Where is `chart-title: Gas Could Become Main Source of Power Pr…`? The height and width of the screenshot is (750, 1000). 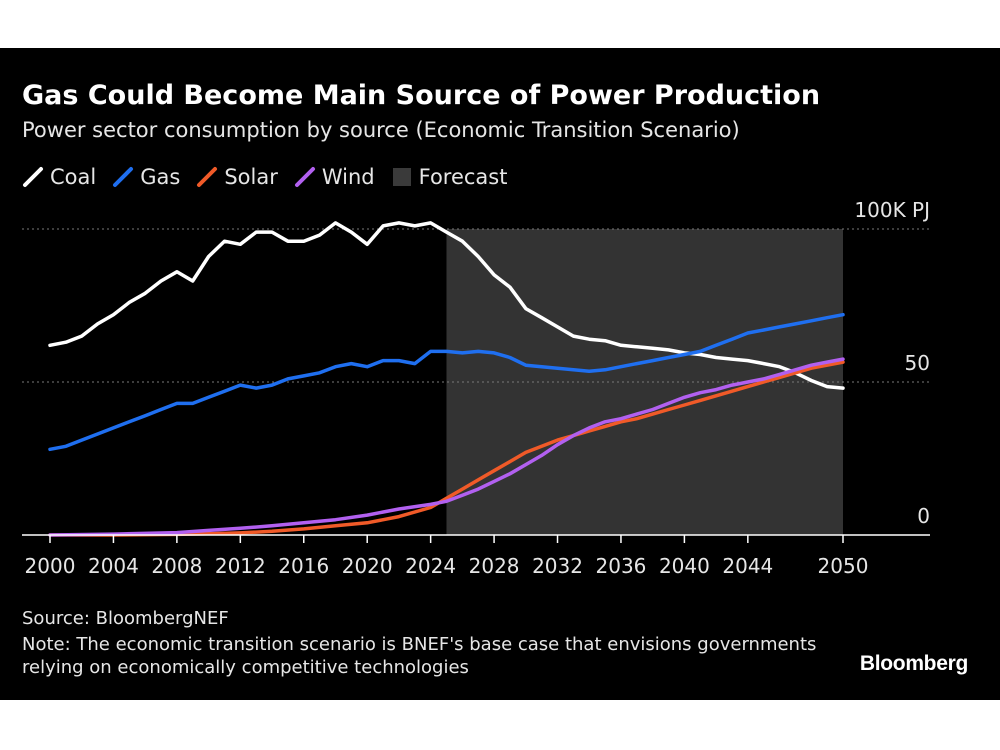
chart-title: Gas Could Become Main Source of Power Pr… is located at coordinates (421, 95).